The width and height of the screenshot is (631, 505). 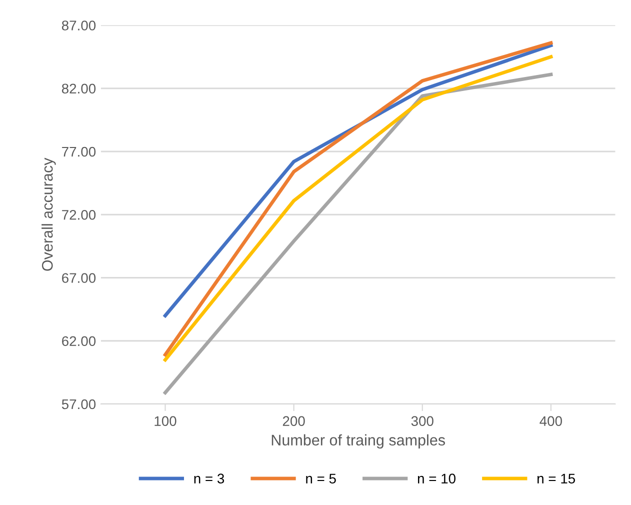 I want to click on y-tick-label: 87.00, so click(x=79, y=25).